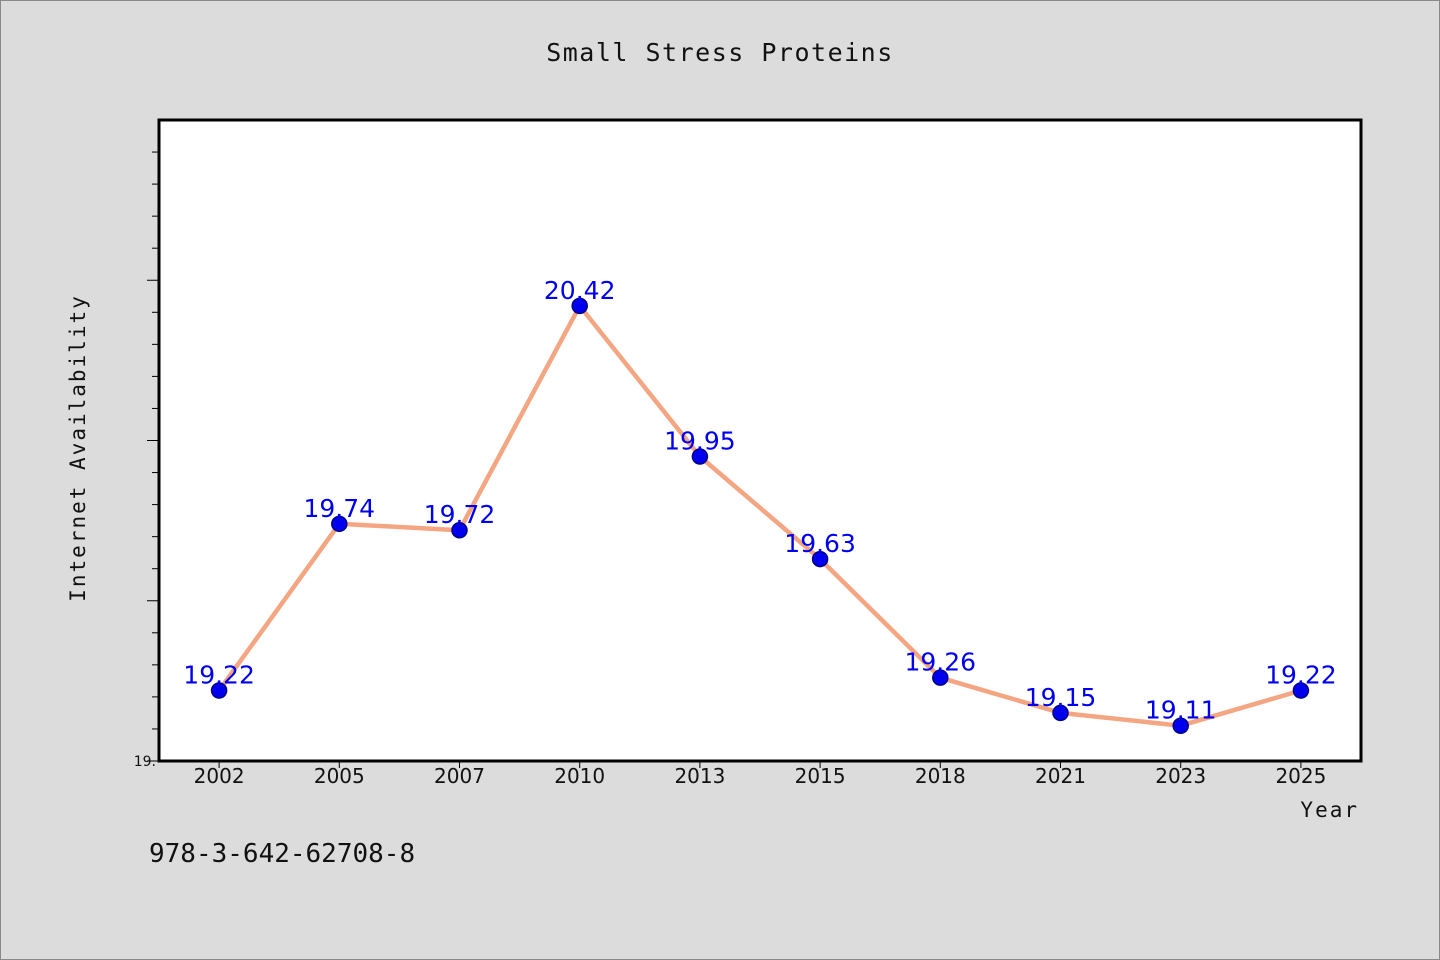 The image size is (1440, 960). Describe the element at coordinates (340, 508) in the screenshot. I see `data-label: 19.74` at that location.